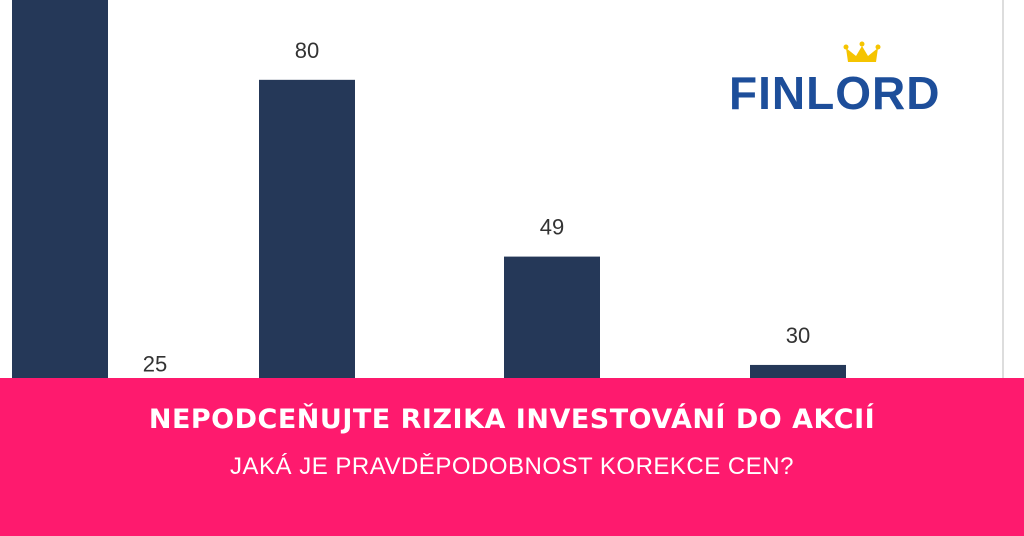  What do you see at coordinates (512, 466) in the screenshot?
I see `banner-subtitle: JAKÁ JE PRAVDĚPODOBNOST KOREKCE CEN?` at bounding box center [512, 466].